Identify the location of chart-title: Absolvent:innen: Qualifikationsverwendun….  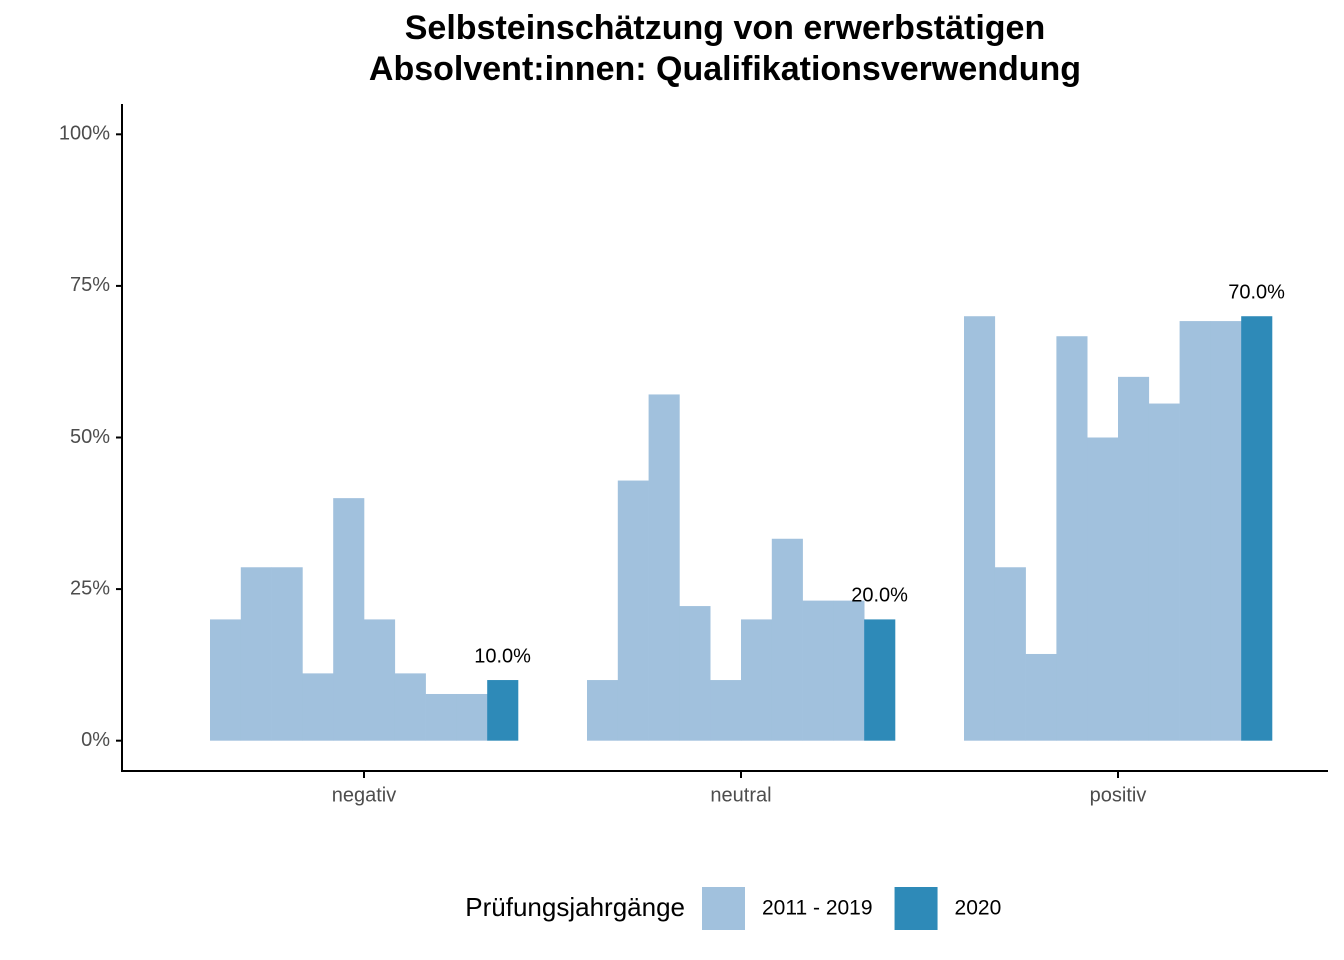
(725, 69).